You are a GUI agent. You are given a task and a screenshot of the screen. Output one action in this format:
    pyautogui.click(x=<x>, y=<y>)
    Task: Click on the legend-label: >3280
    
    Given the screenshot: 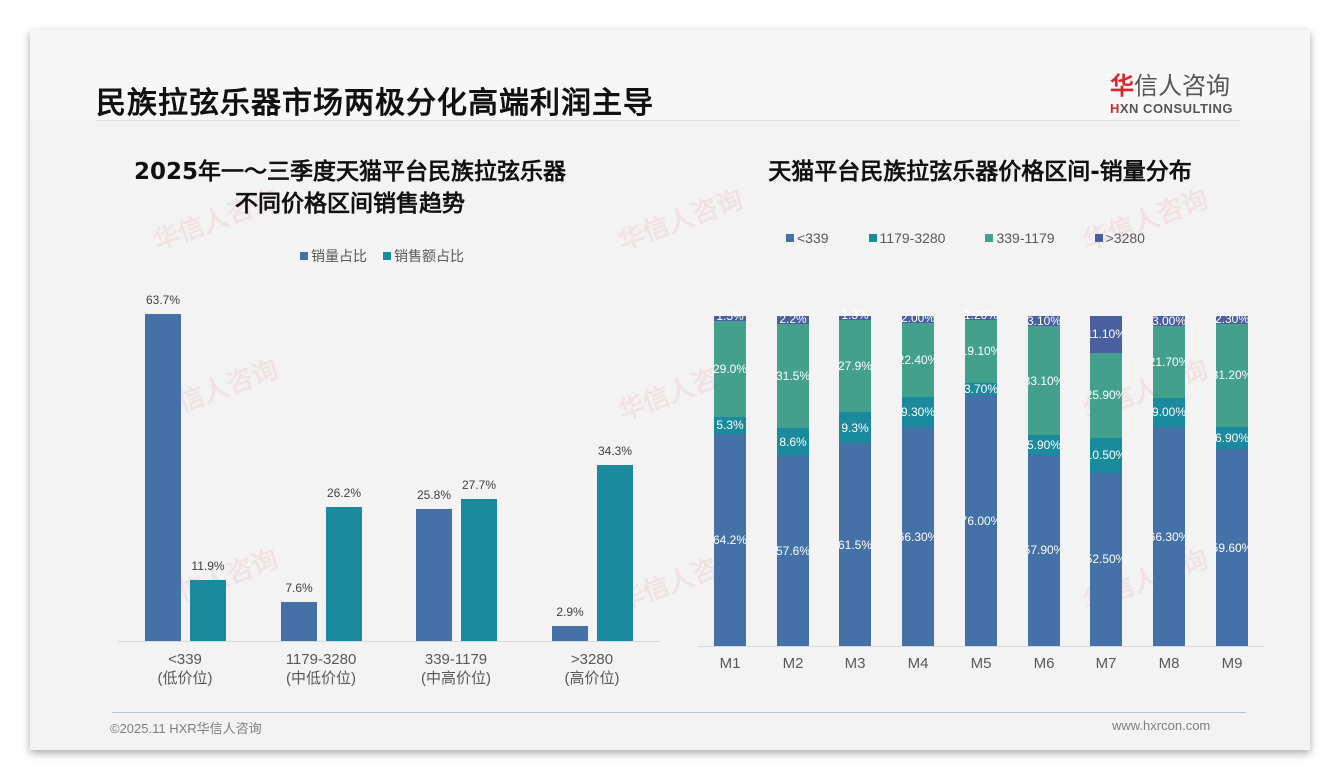 What is the action you would take?
    pyautogui.click(x=1125, y=238)
    